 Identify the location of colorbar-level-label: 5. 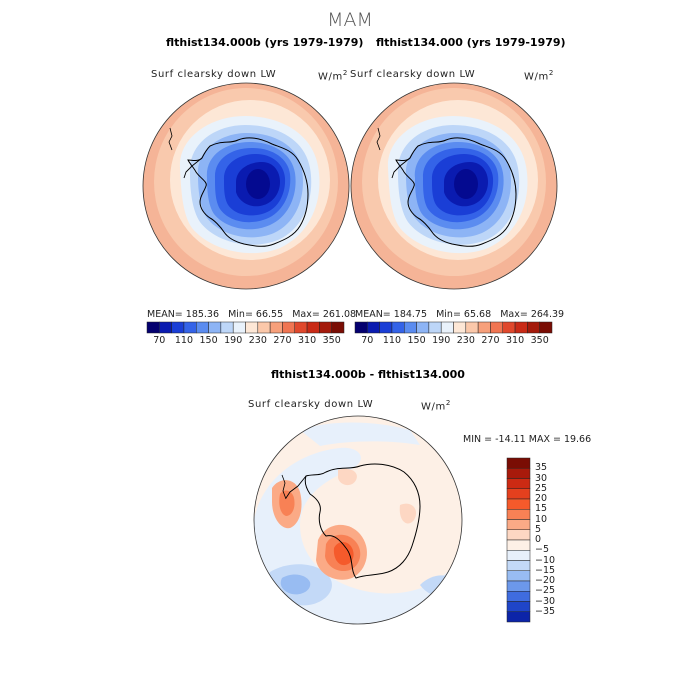
(538, 529).